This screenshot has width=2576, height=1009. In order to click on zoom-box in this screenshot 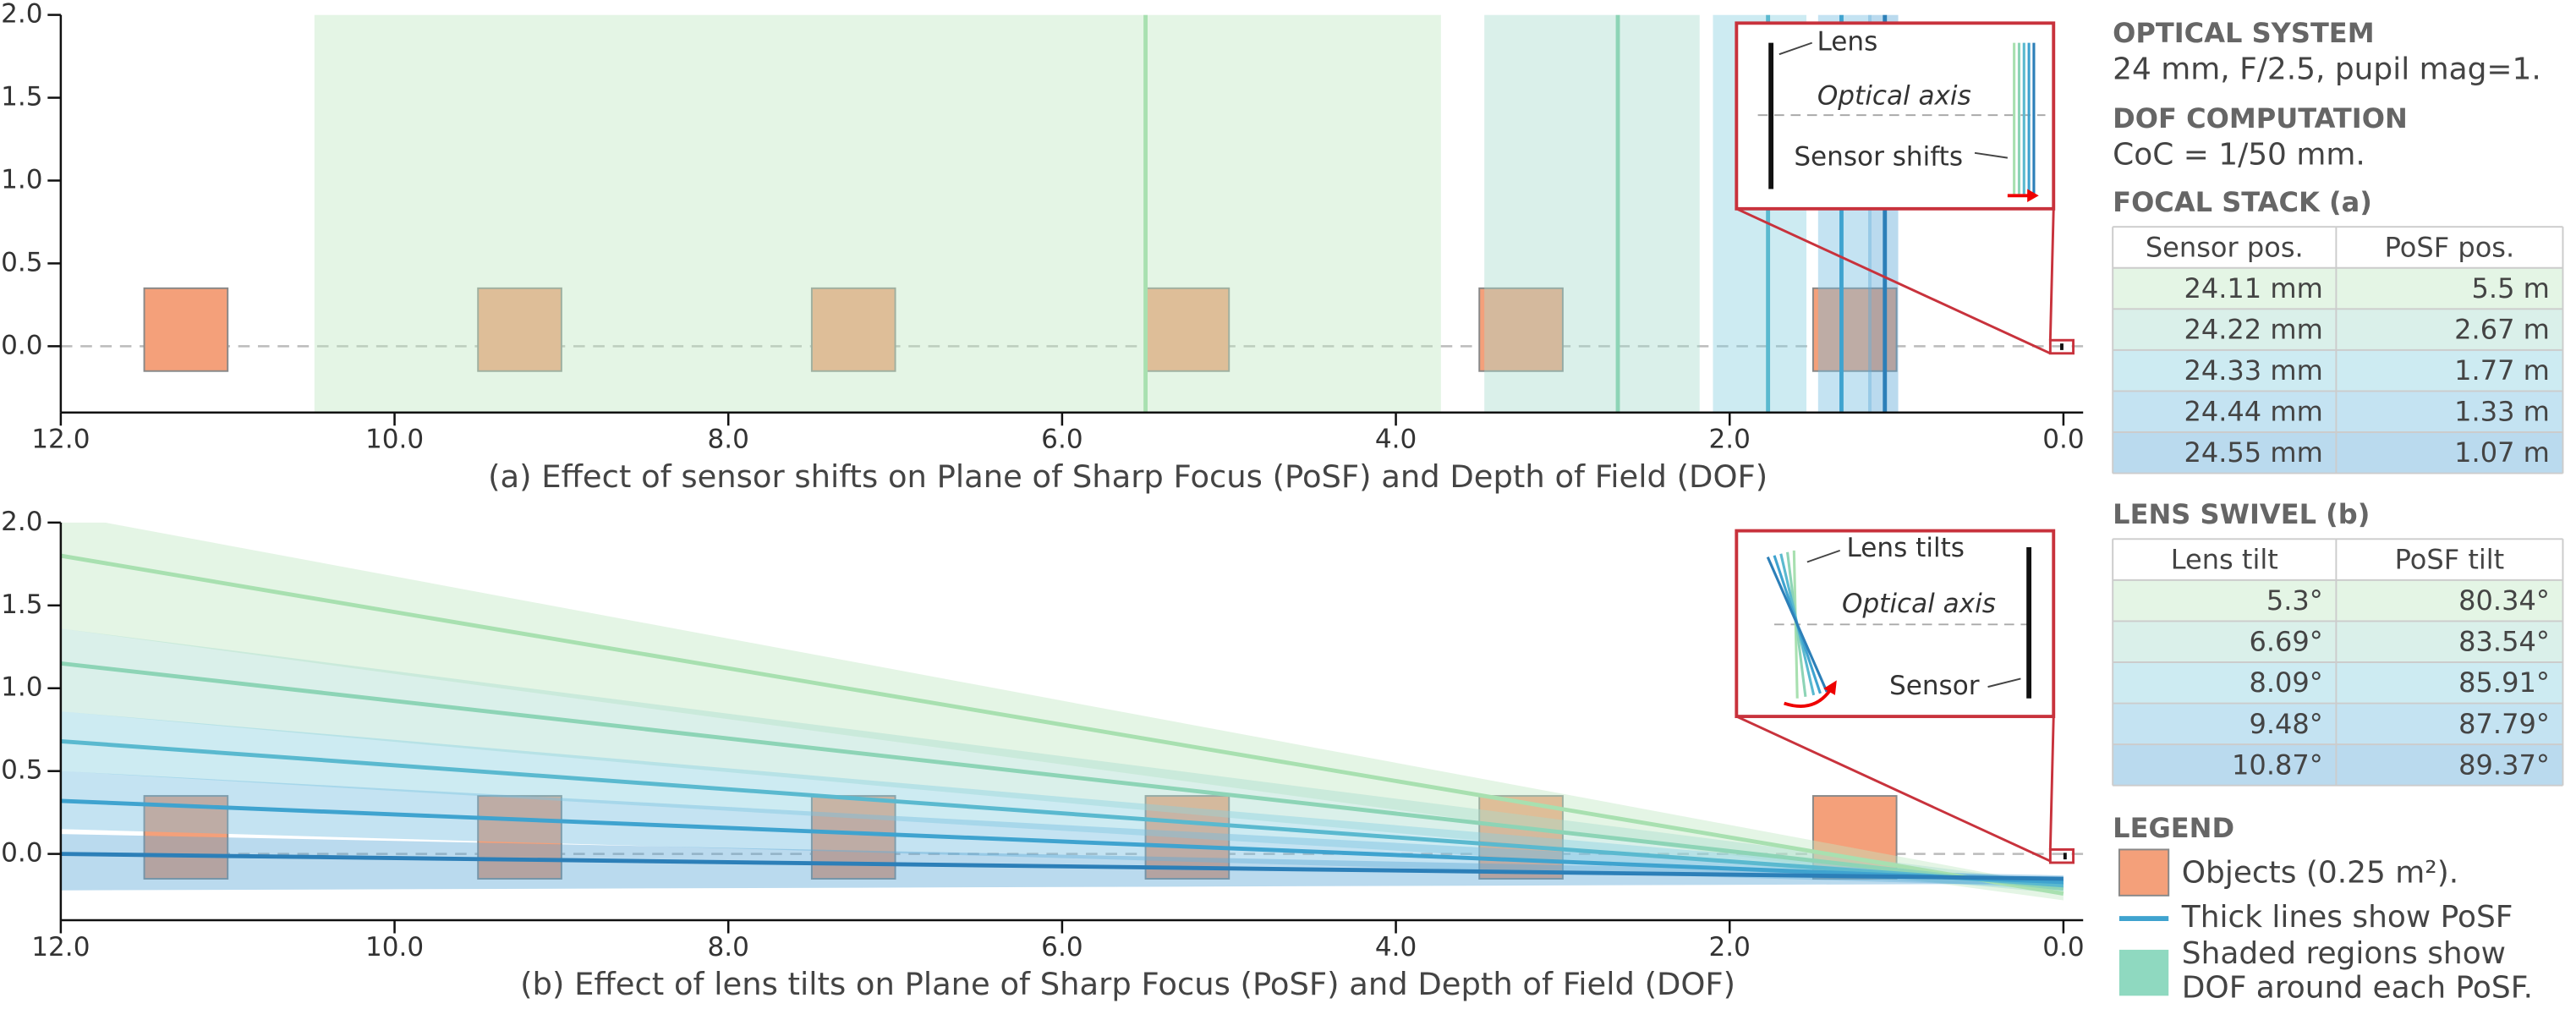, I will do `click(2061, 347)`.